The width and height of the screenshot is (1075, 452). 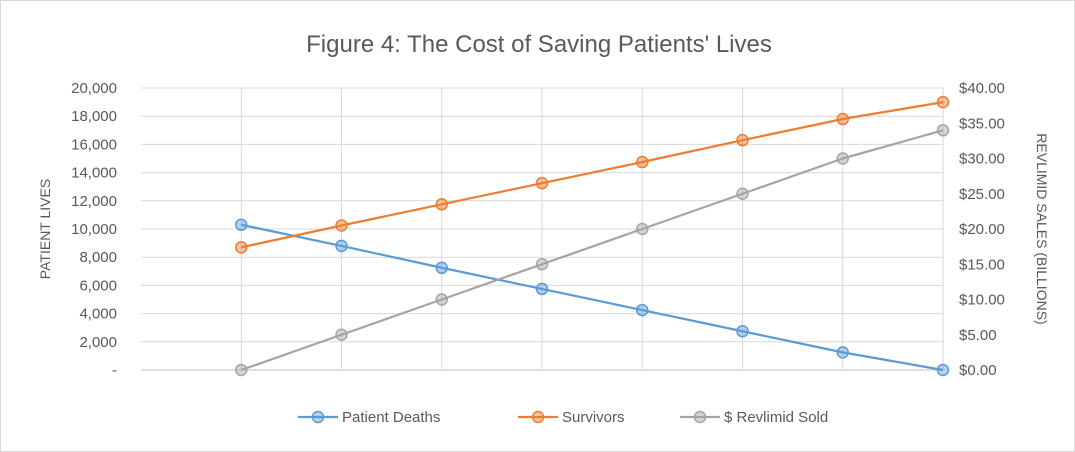 I want to click on legend-marker-survivors, so click(x=538, y=417).